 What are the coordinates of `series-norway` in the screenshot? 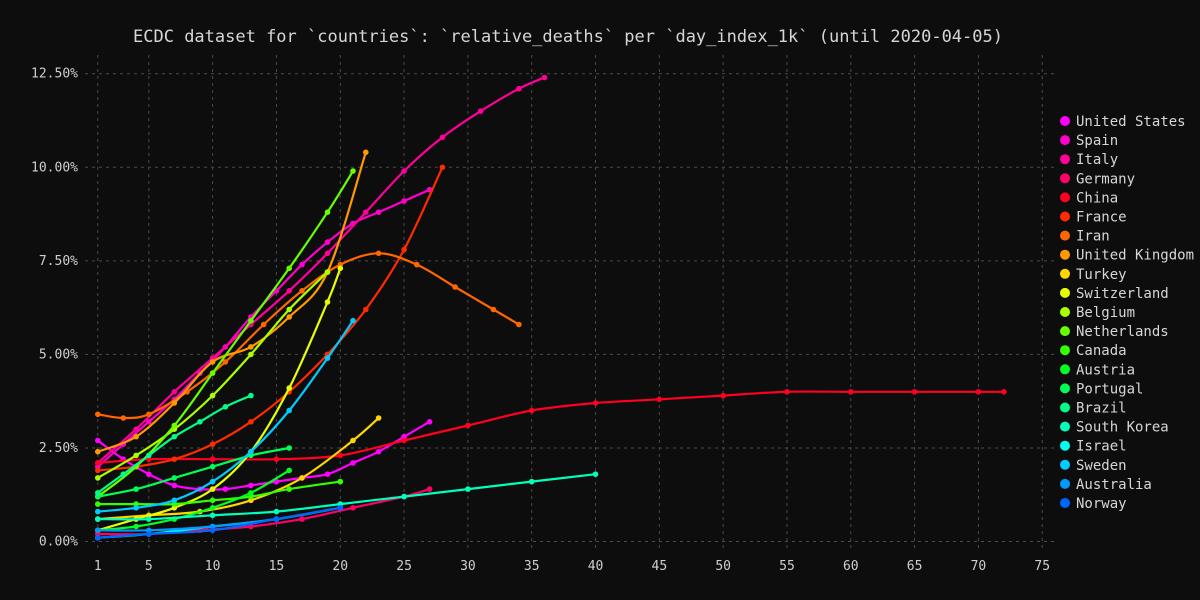 It's located at (219, 523).